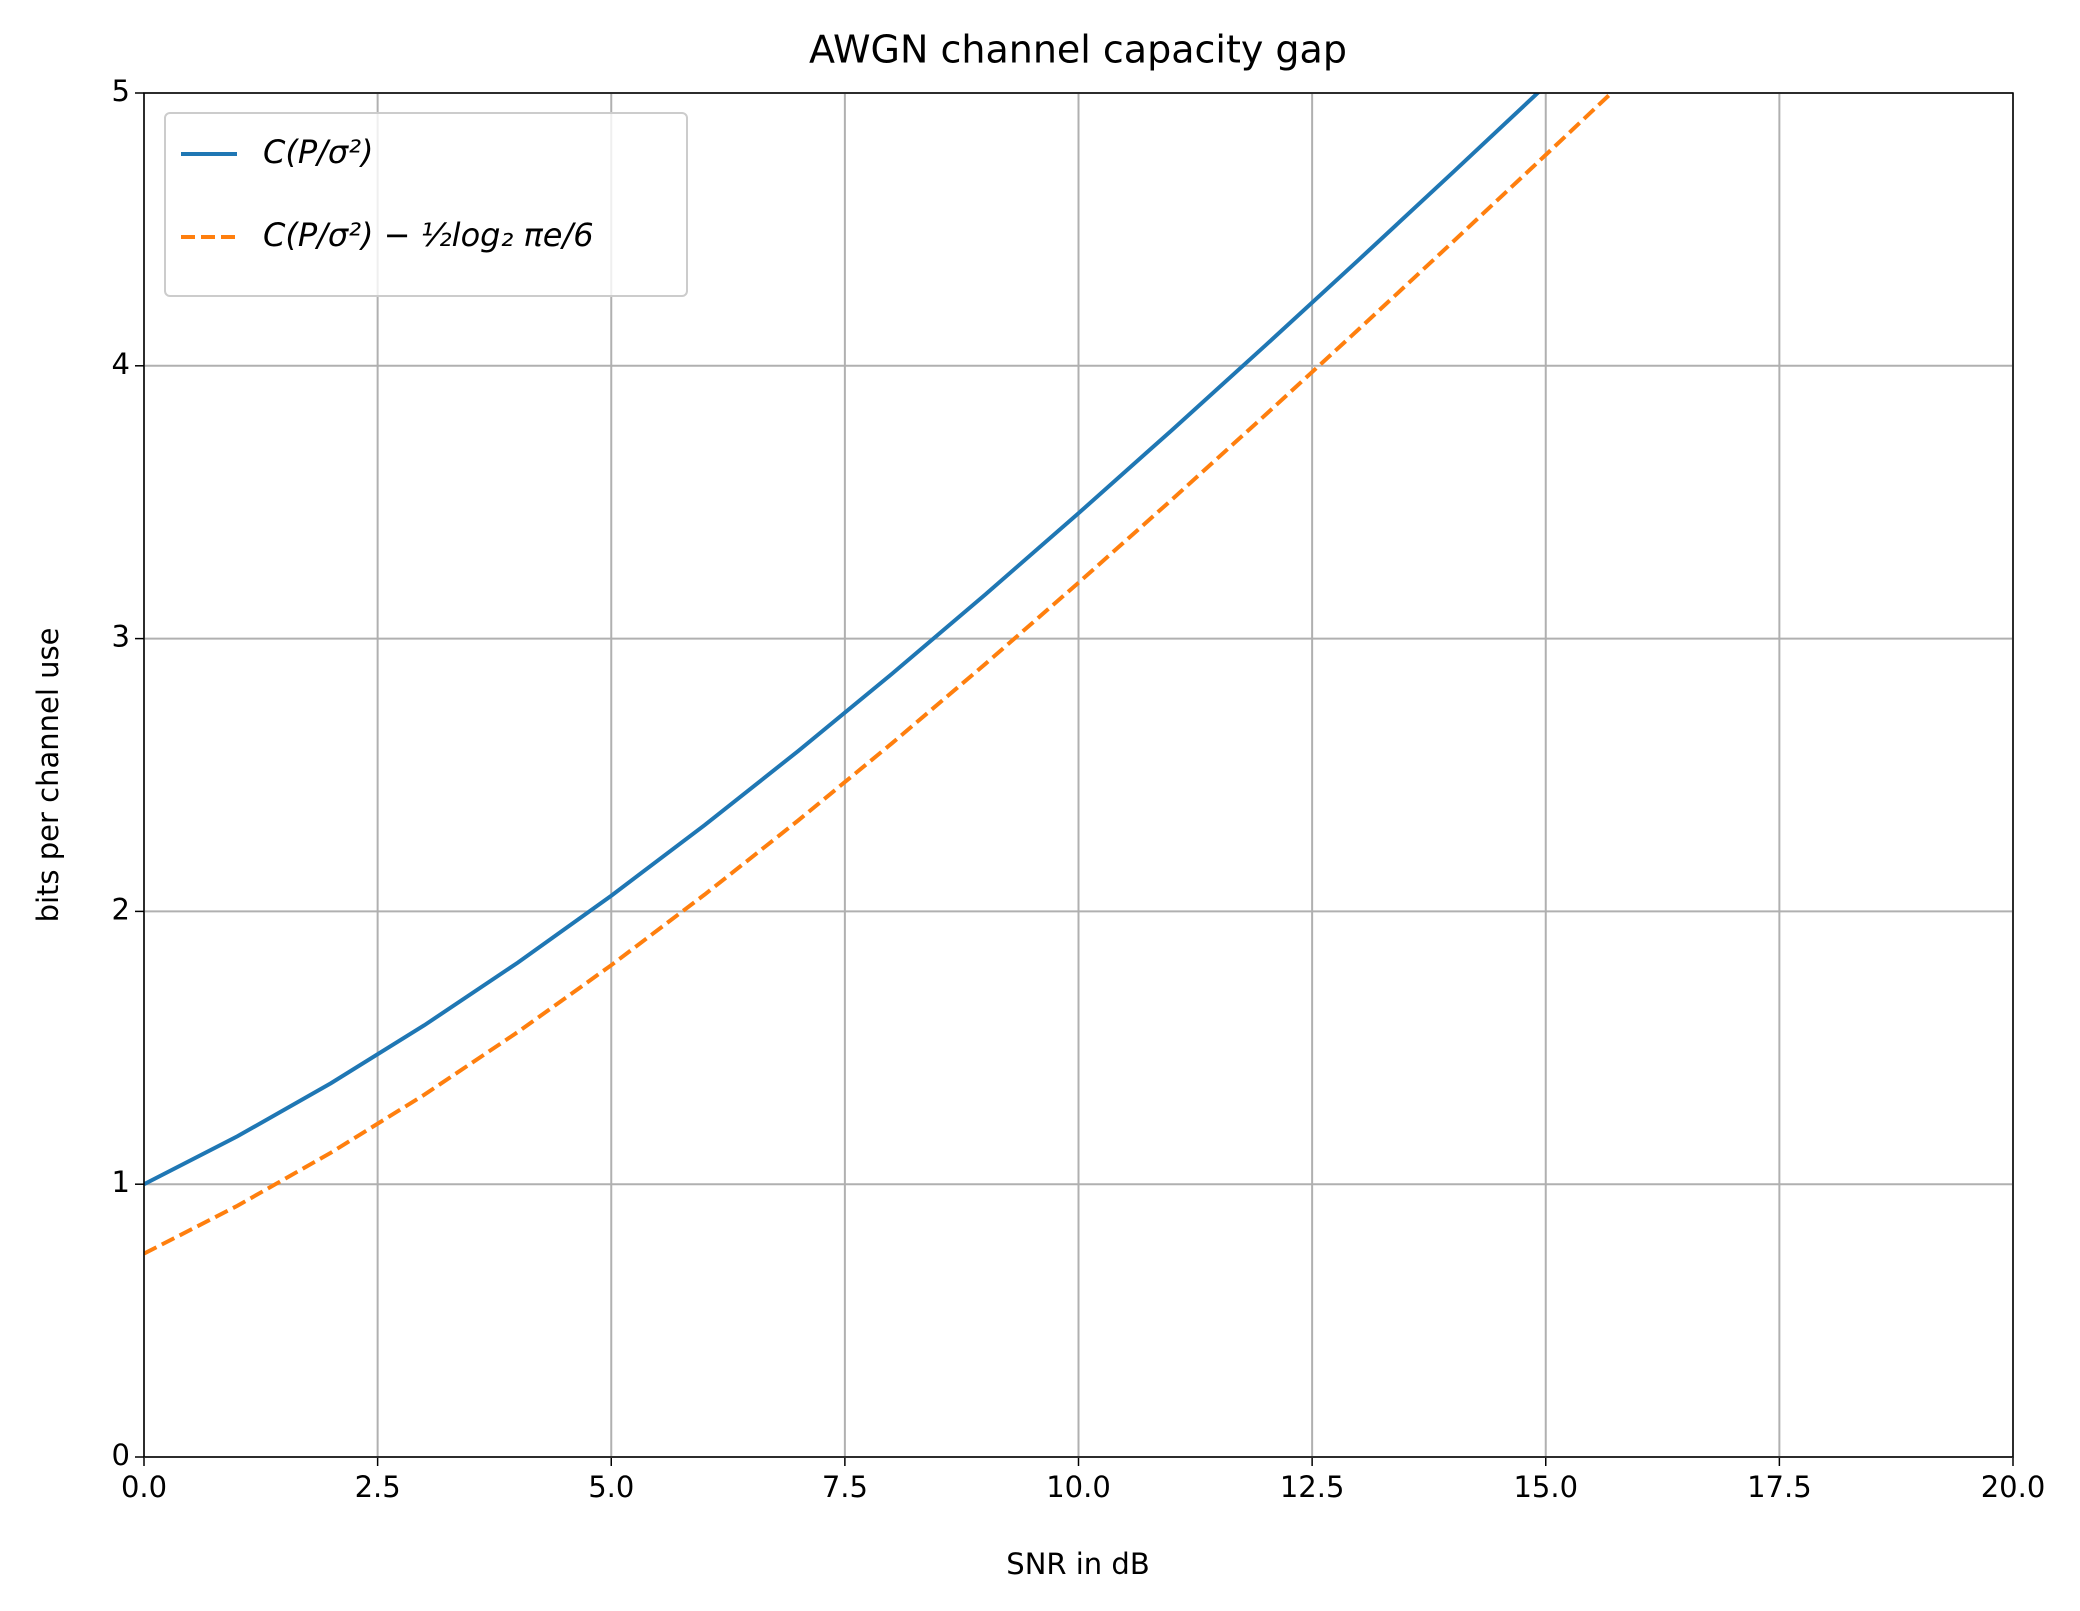 This screenshot has height=1611, width=2080. Describe the element at coordinates (1078, 50) in the screenshot. I see `chart-title: AWGN channel capacity gap` at that location.